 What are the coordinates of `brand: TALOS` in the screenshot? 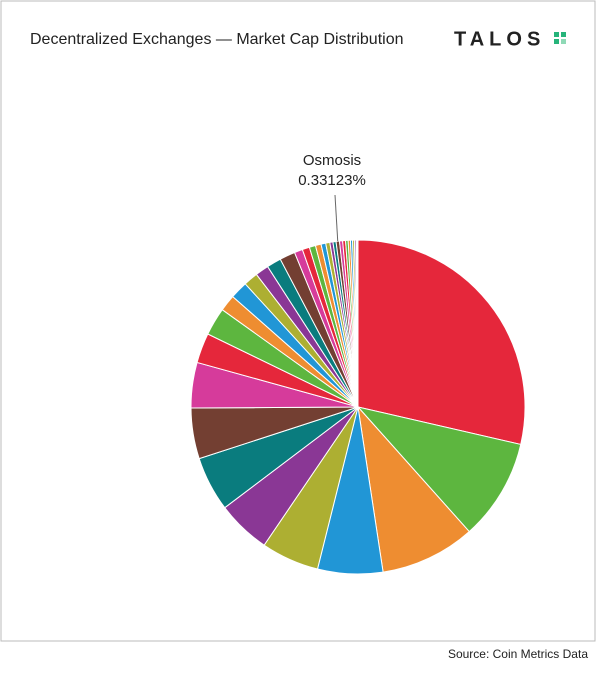 It's located at (499, 39).